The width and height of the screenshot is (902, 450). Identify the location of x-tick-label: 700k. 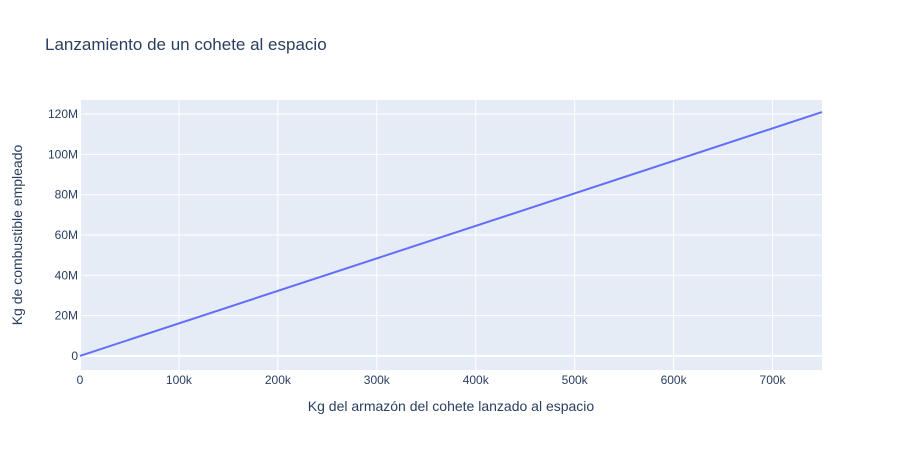
(773, 380).